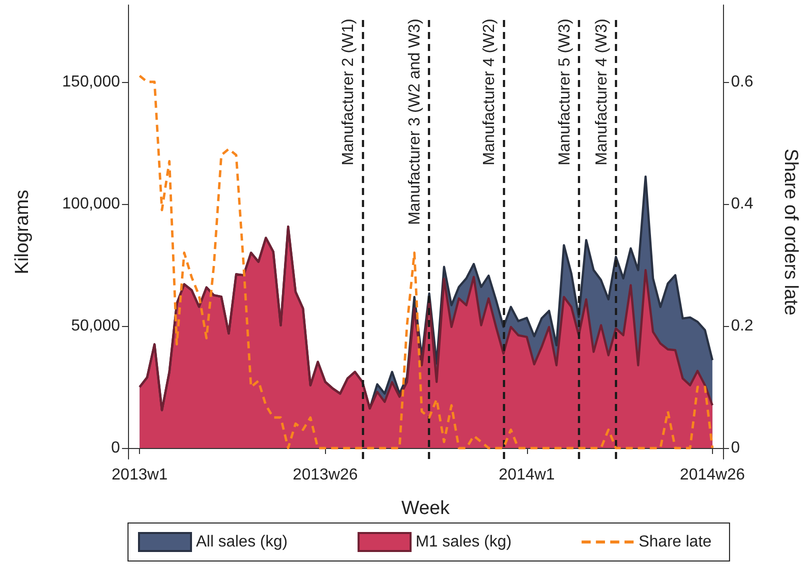  Describe the element at coordinates (464, 542) in the screenshot. I see `legend-label: M1 sales (kg)` at that location.